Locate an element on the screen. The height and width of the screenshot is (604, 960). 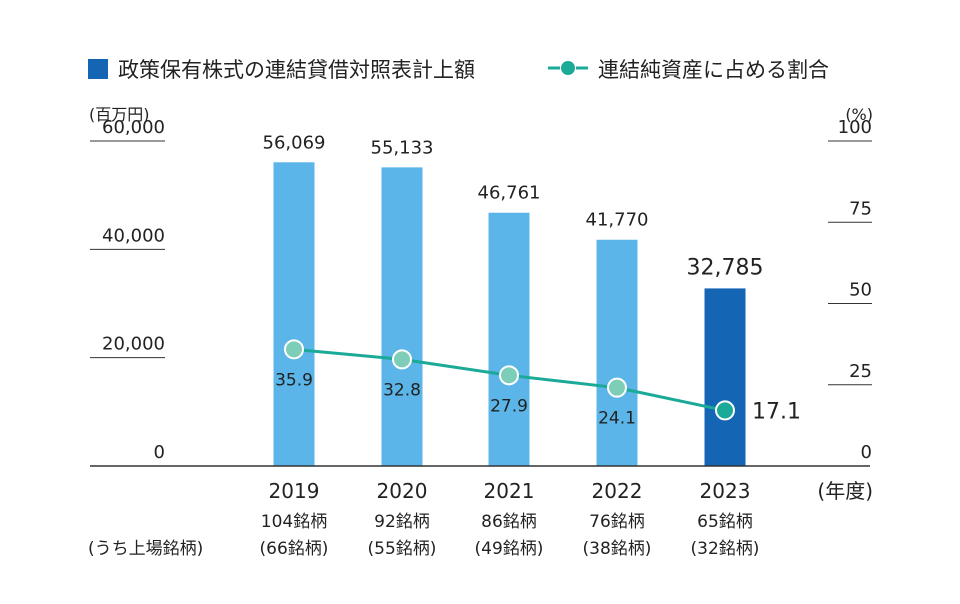
right-axis: 0 25 50 75 100 is located at coordinates (850, 290).